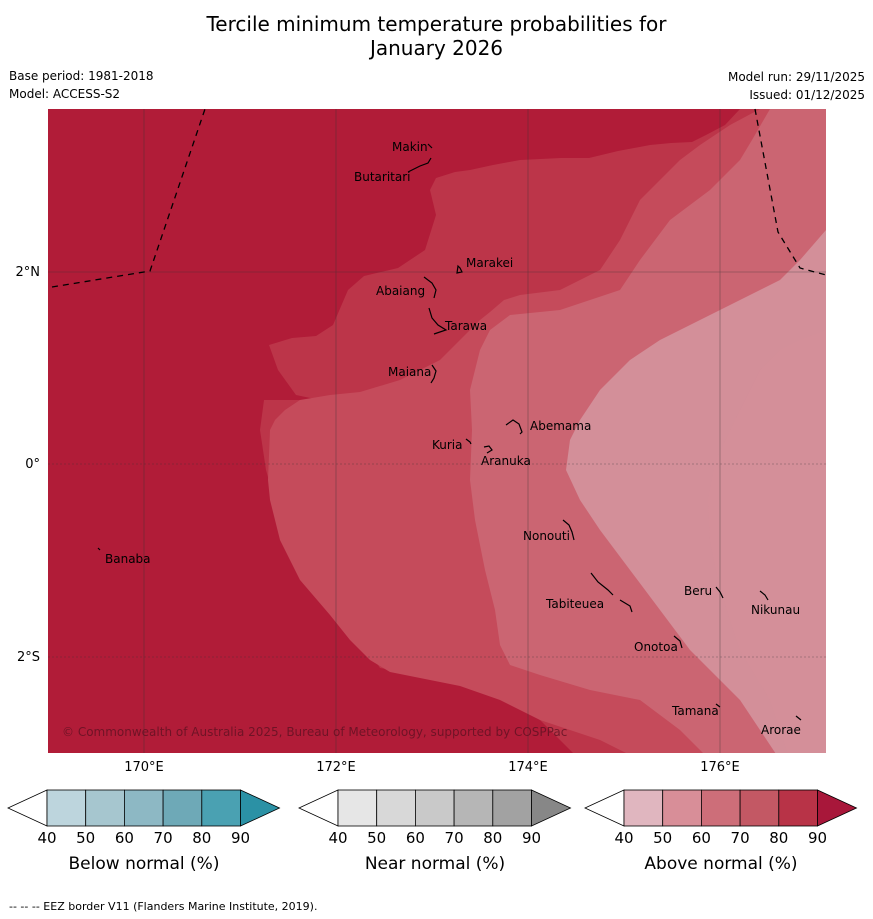  Describe the element at coordinates (796, 77) in the screenshot. I see `model-run: Model run: 29/11/2025` at that location.